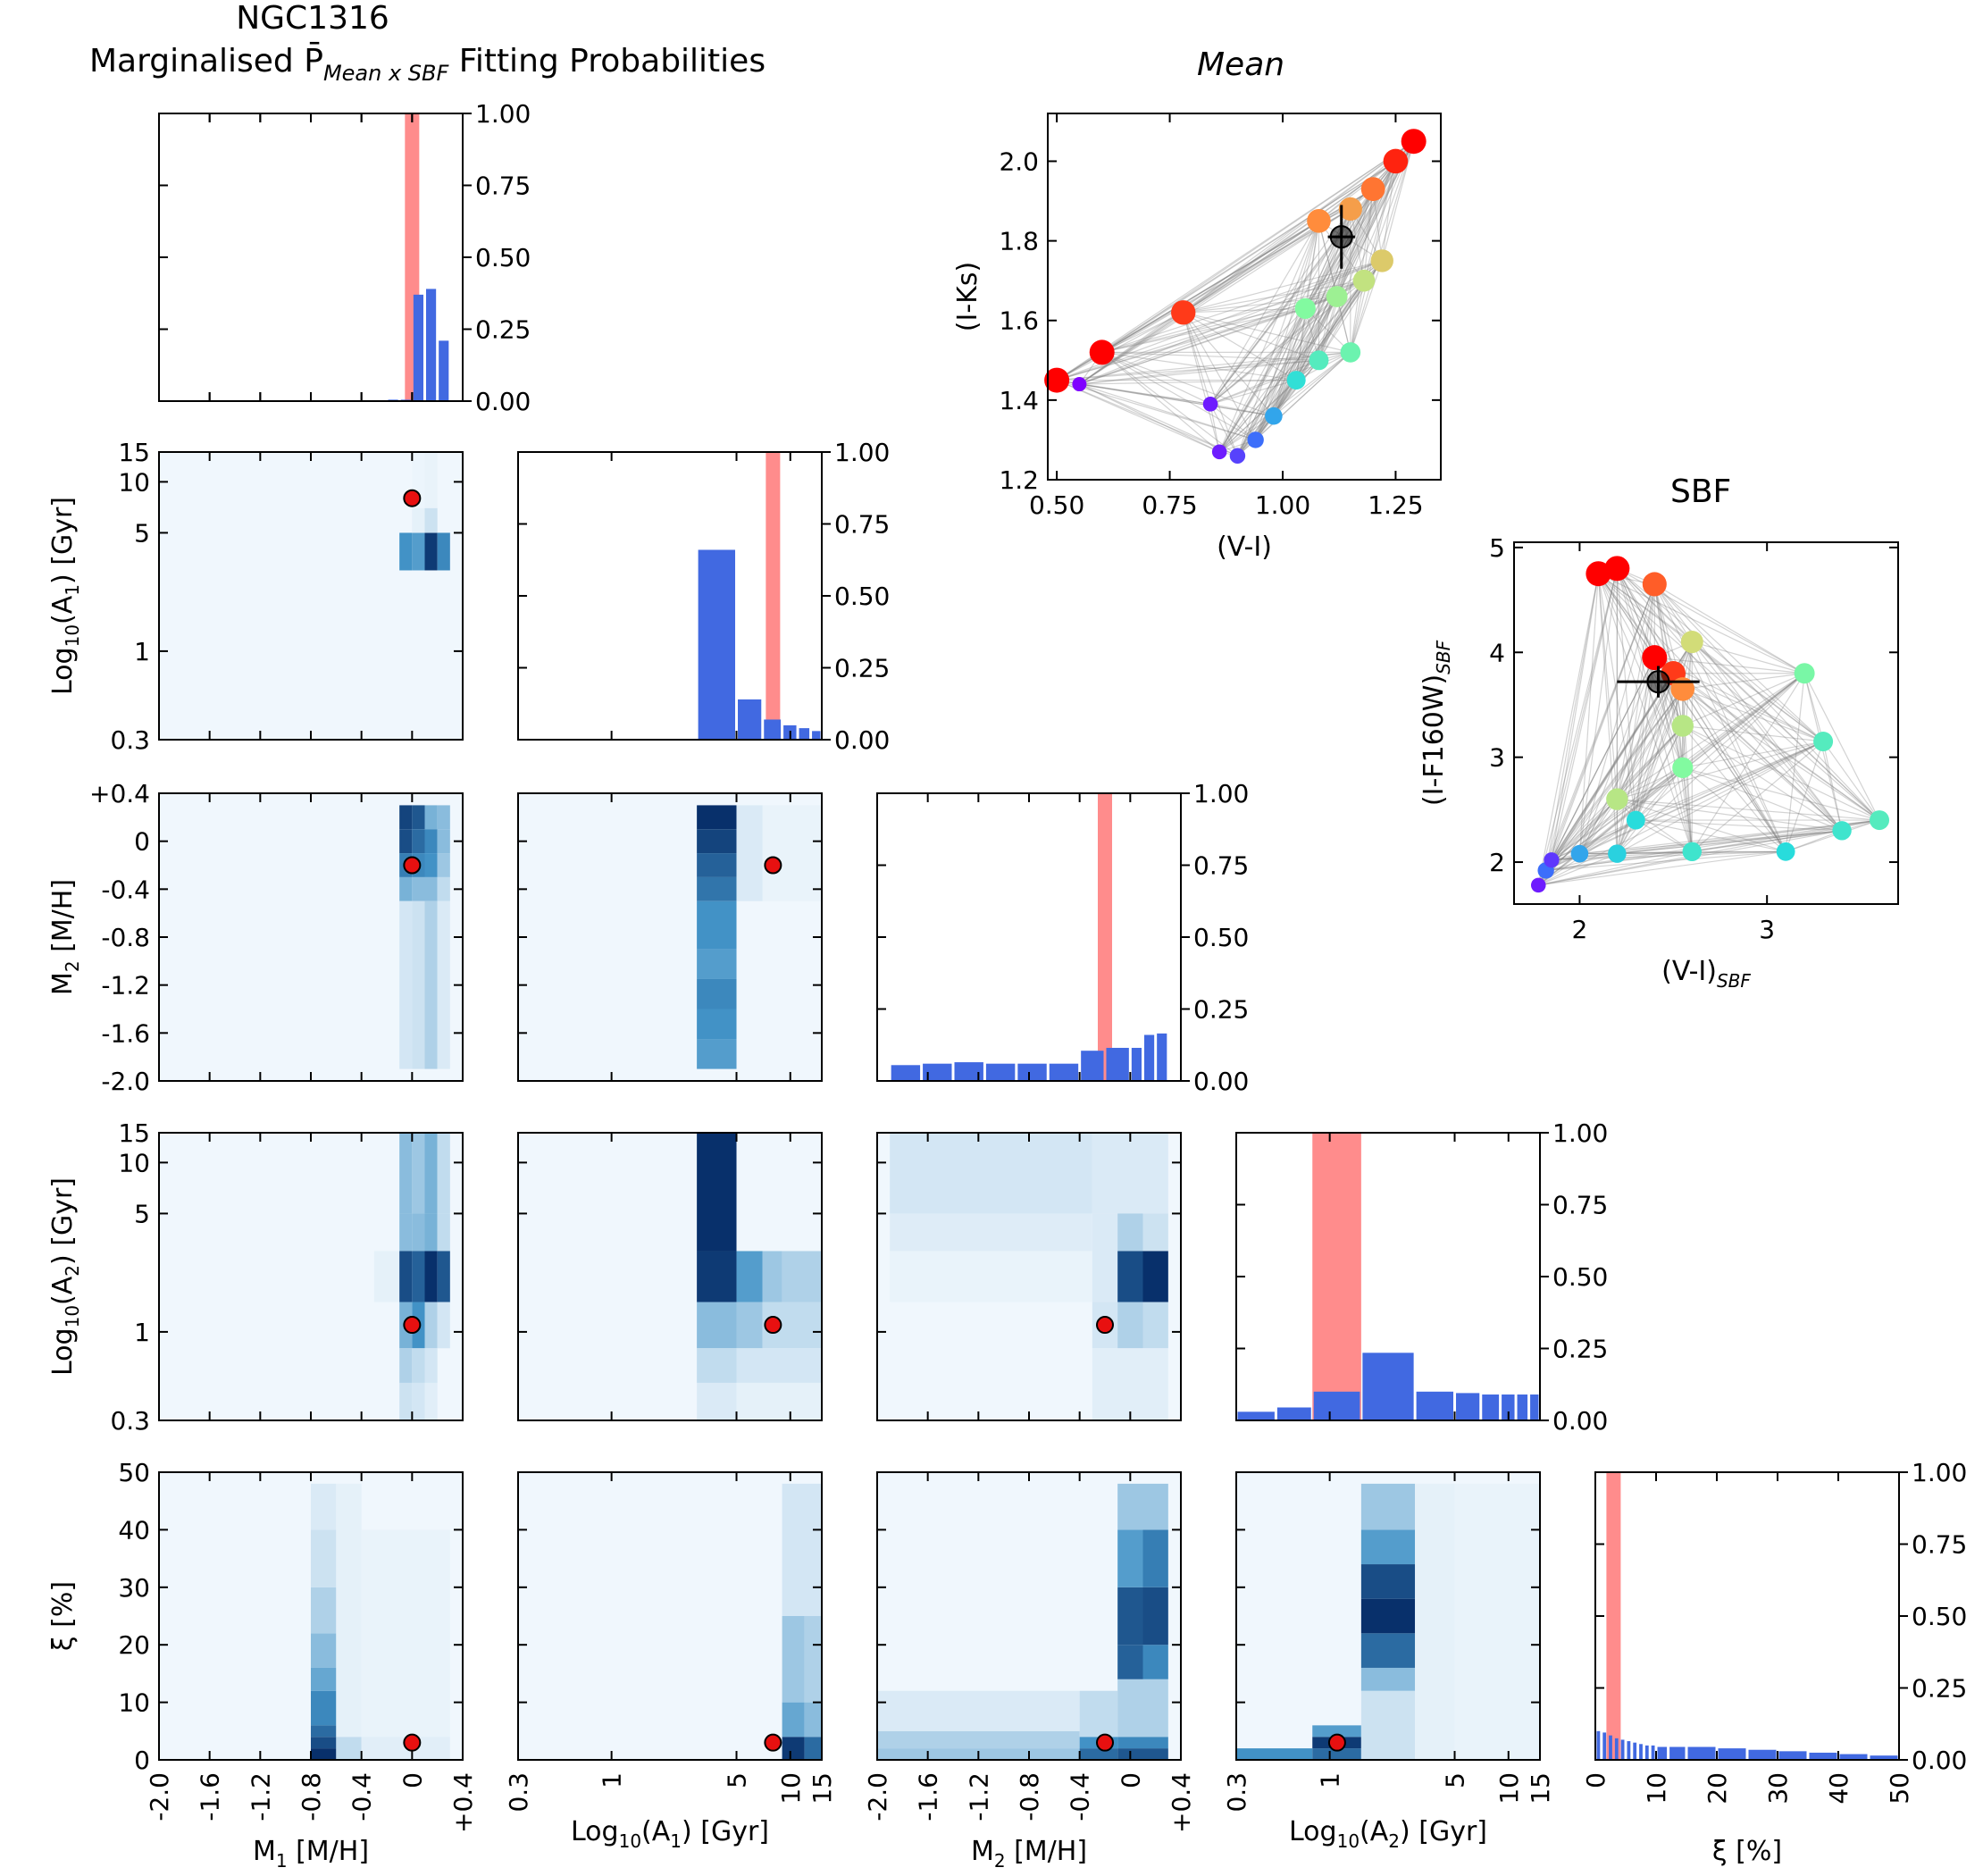  Describe the element at coordinates (670, 1834) in the screenshot. I see `x-axis-title: Log10(A1) [Gyr]` at that location.